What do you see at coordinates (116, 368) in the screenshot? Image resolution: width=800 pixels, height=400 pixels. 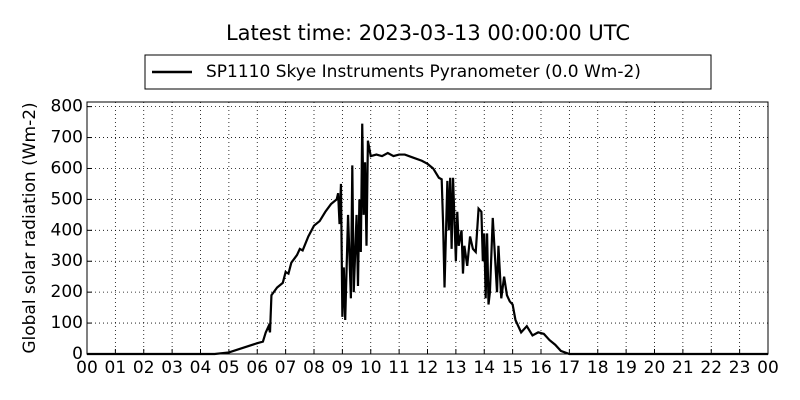 I see `x-tick-label: 01` at bounding box center [116, 368].